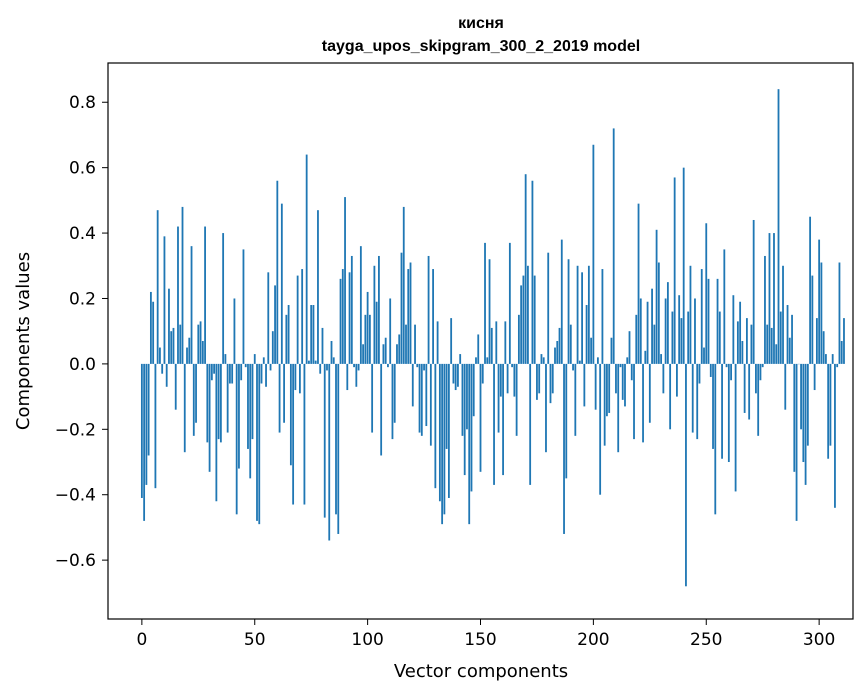 The width and height of the screenshot is (867, 696). What do you see at coordinates (481, 23) in the screenshot?
I see `chart-title: кисня` at bounding box center [481, 23].